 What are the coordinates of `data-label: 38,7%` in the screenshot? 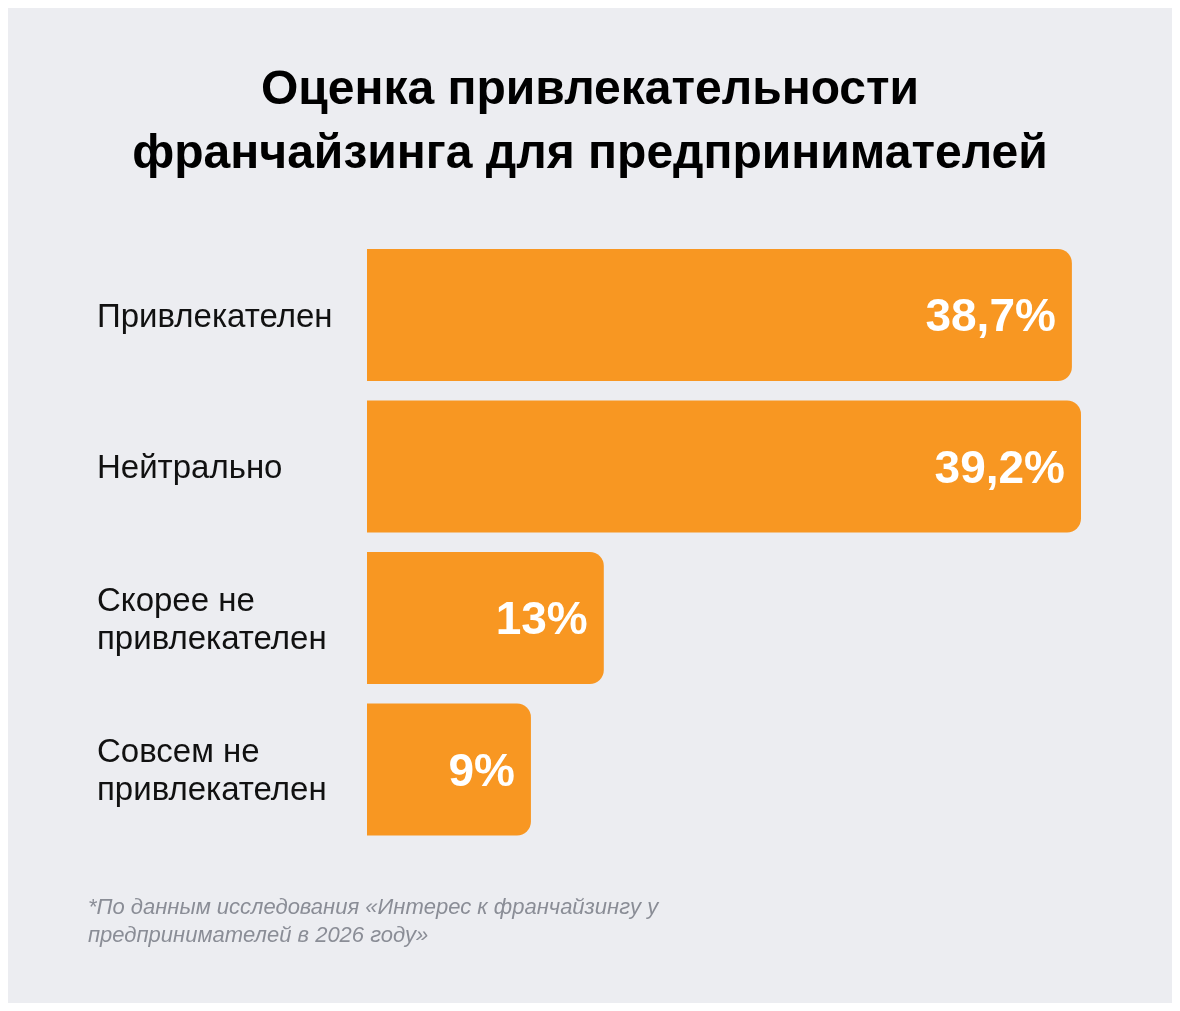 It's located at (990, 315).